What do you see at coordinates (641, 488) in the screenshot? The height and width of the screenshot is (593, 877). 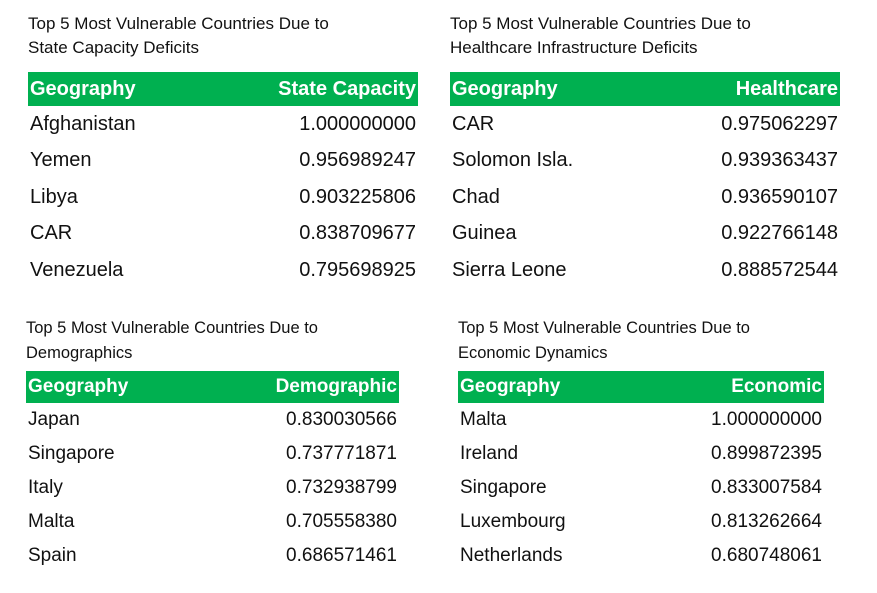 I see `table-row: Singapore 0.833007584` at bounding box center [641, 488].